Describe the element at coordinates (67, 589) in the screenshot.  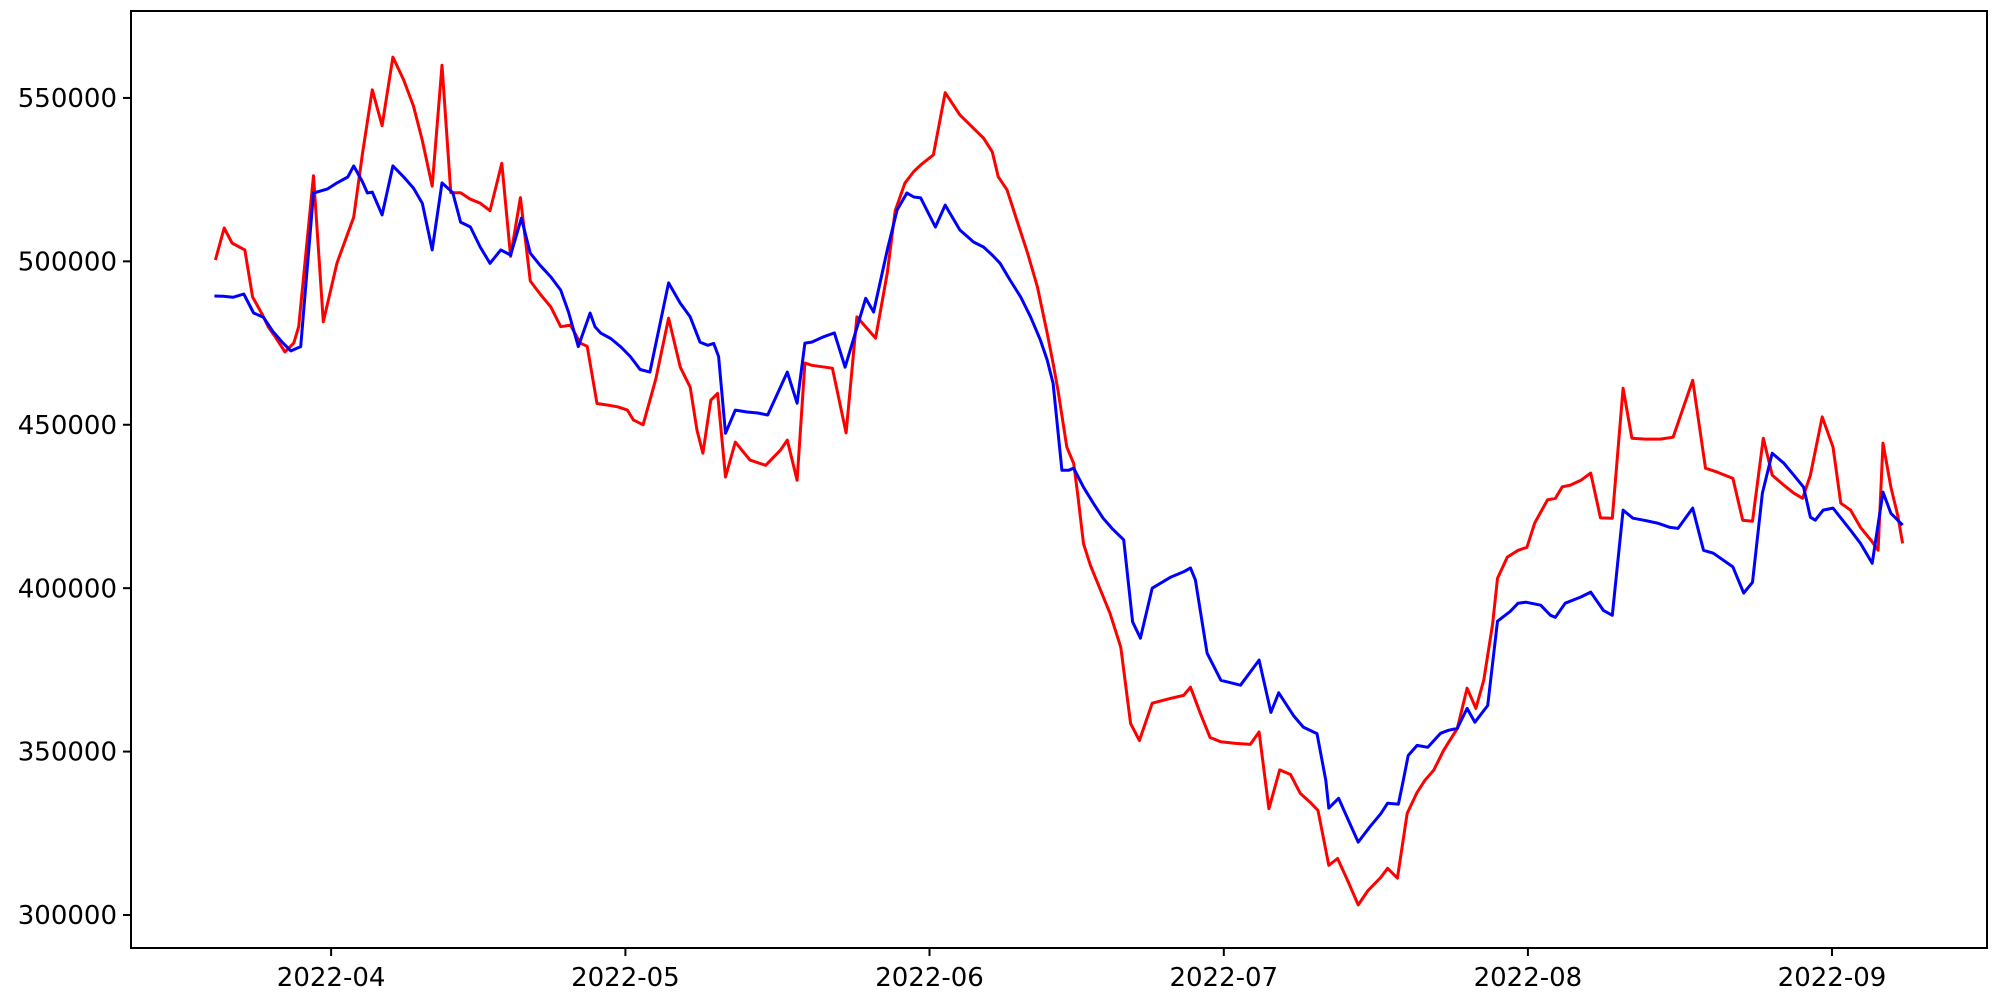
I see `y-tick-label: 400000` at that location.